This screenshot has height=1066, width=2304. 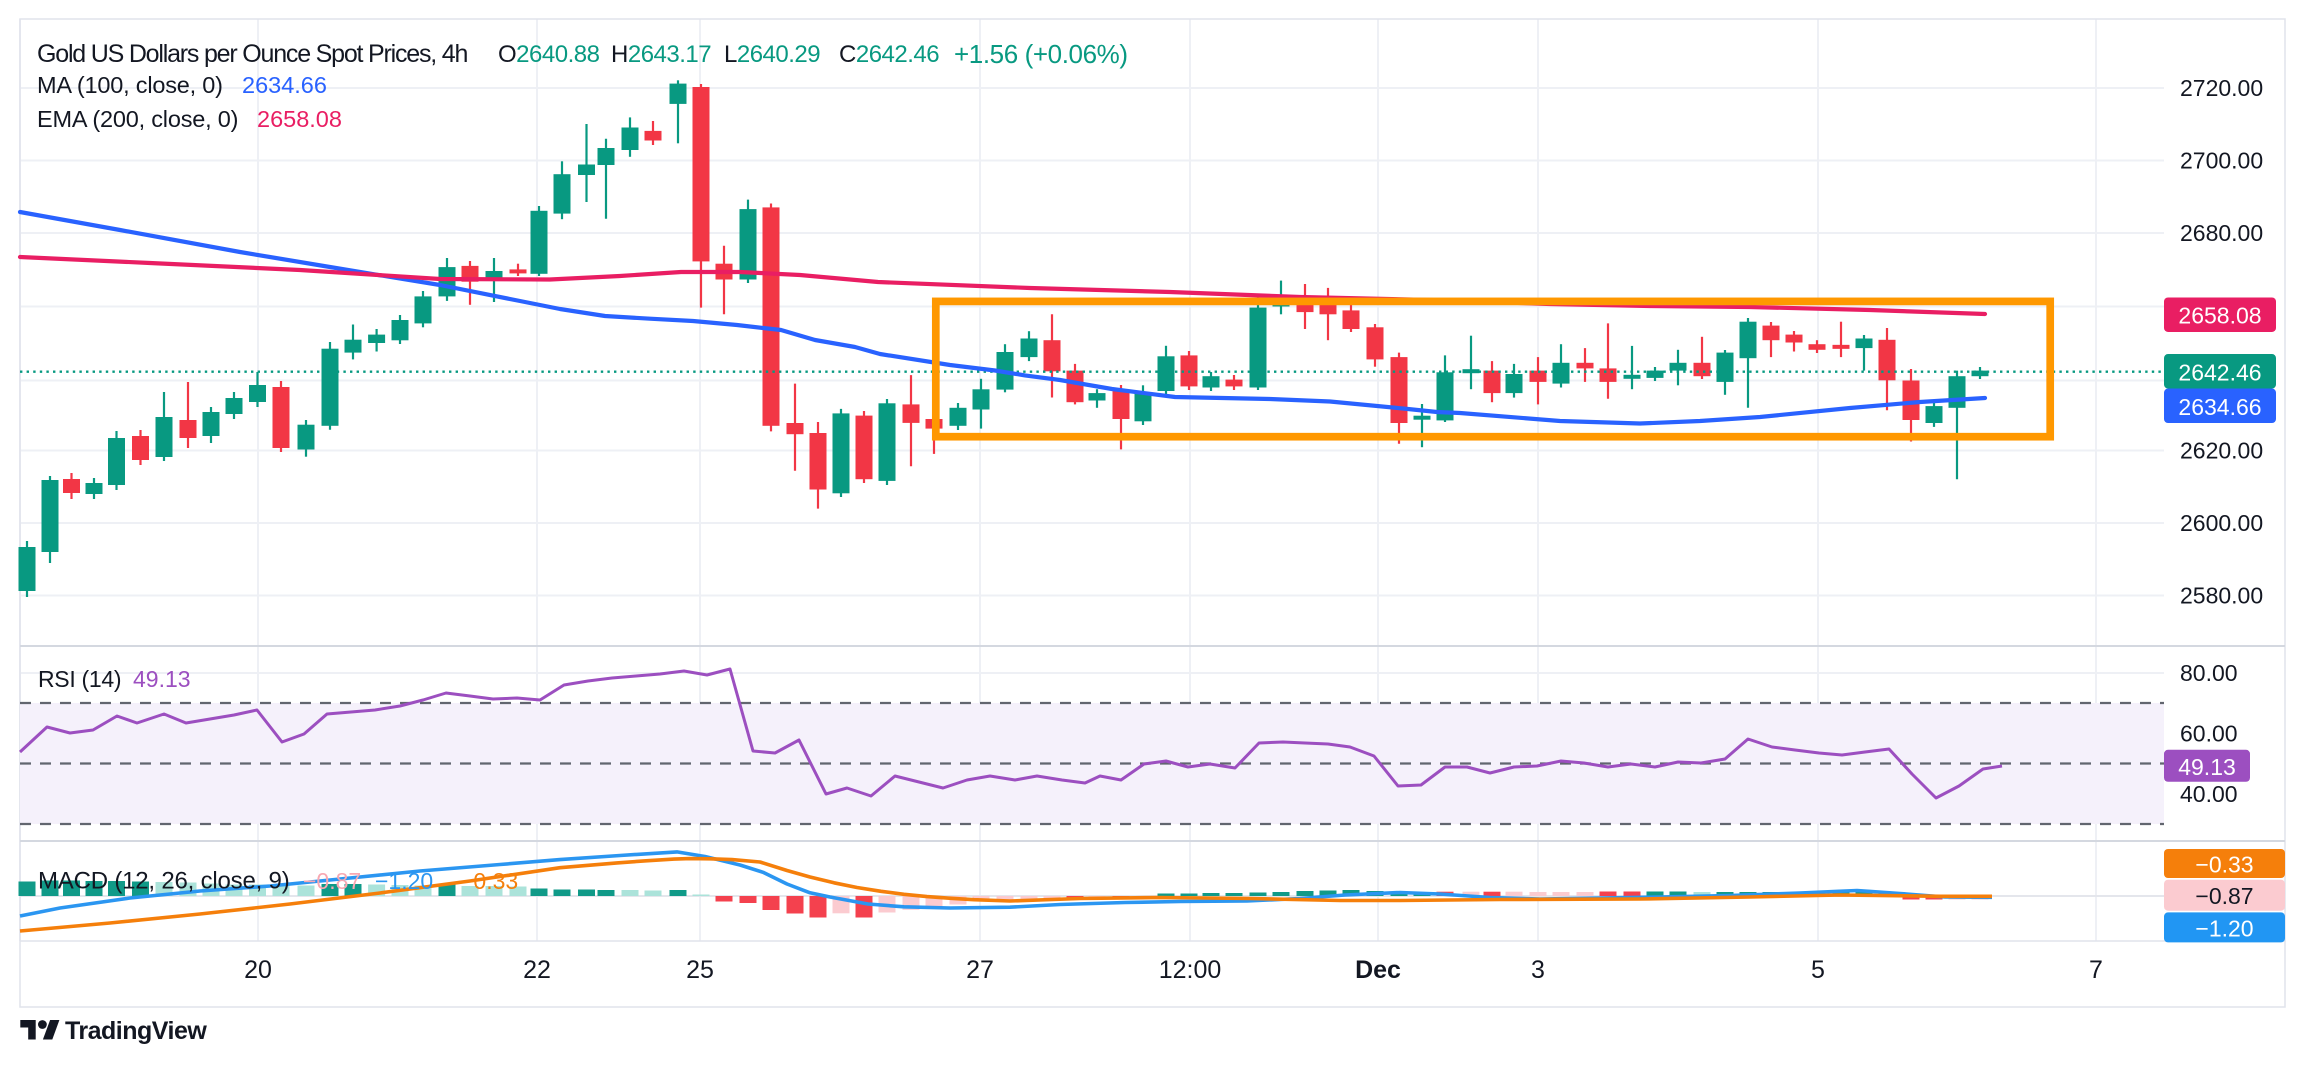 What do you see at coordinates (130, 85) in the screenshot?
I see `svg-text: MA (100, close, 0)` at bounding box center [130, 85].